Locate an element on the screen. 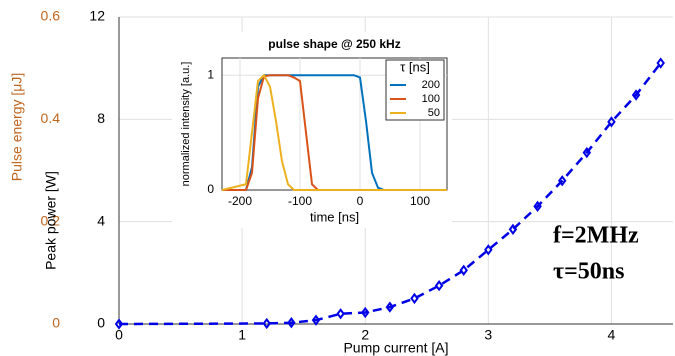 The height and width of the screenshot is (356, 675). y-axis-label: normalized intensity [a.u.] is located at coordinates (186, 124).